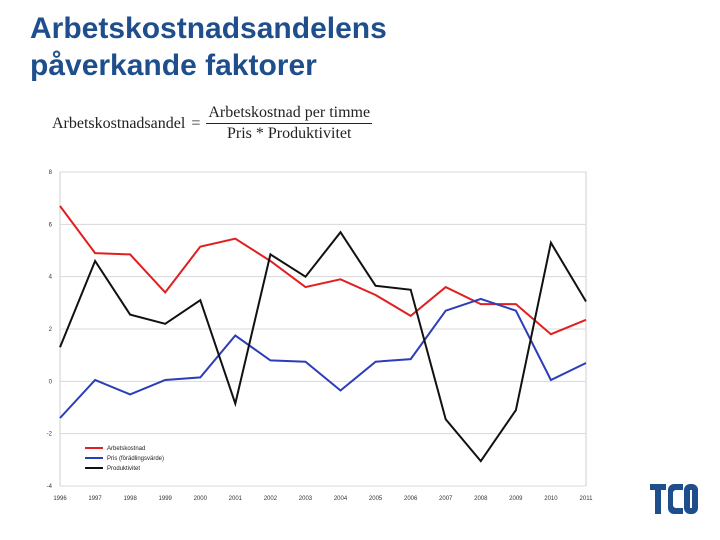  I want to click on x-tick-label: 2009, so click(516, 499).